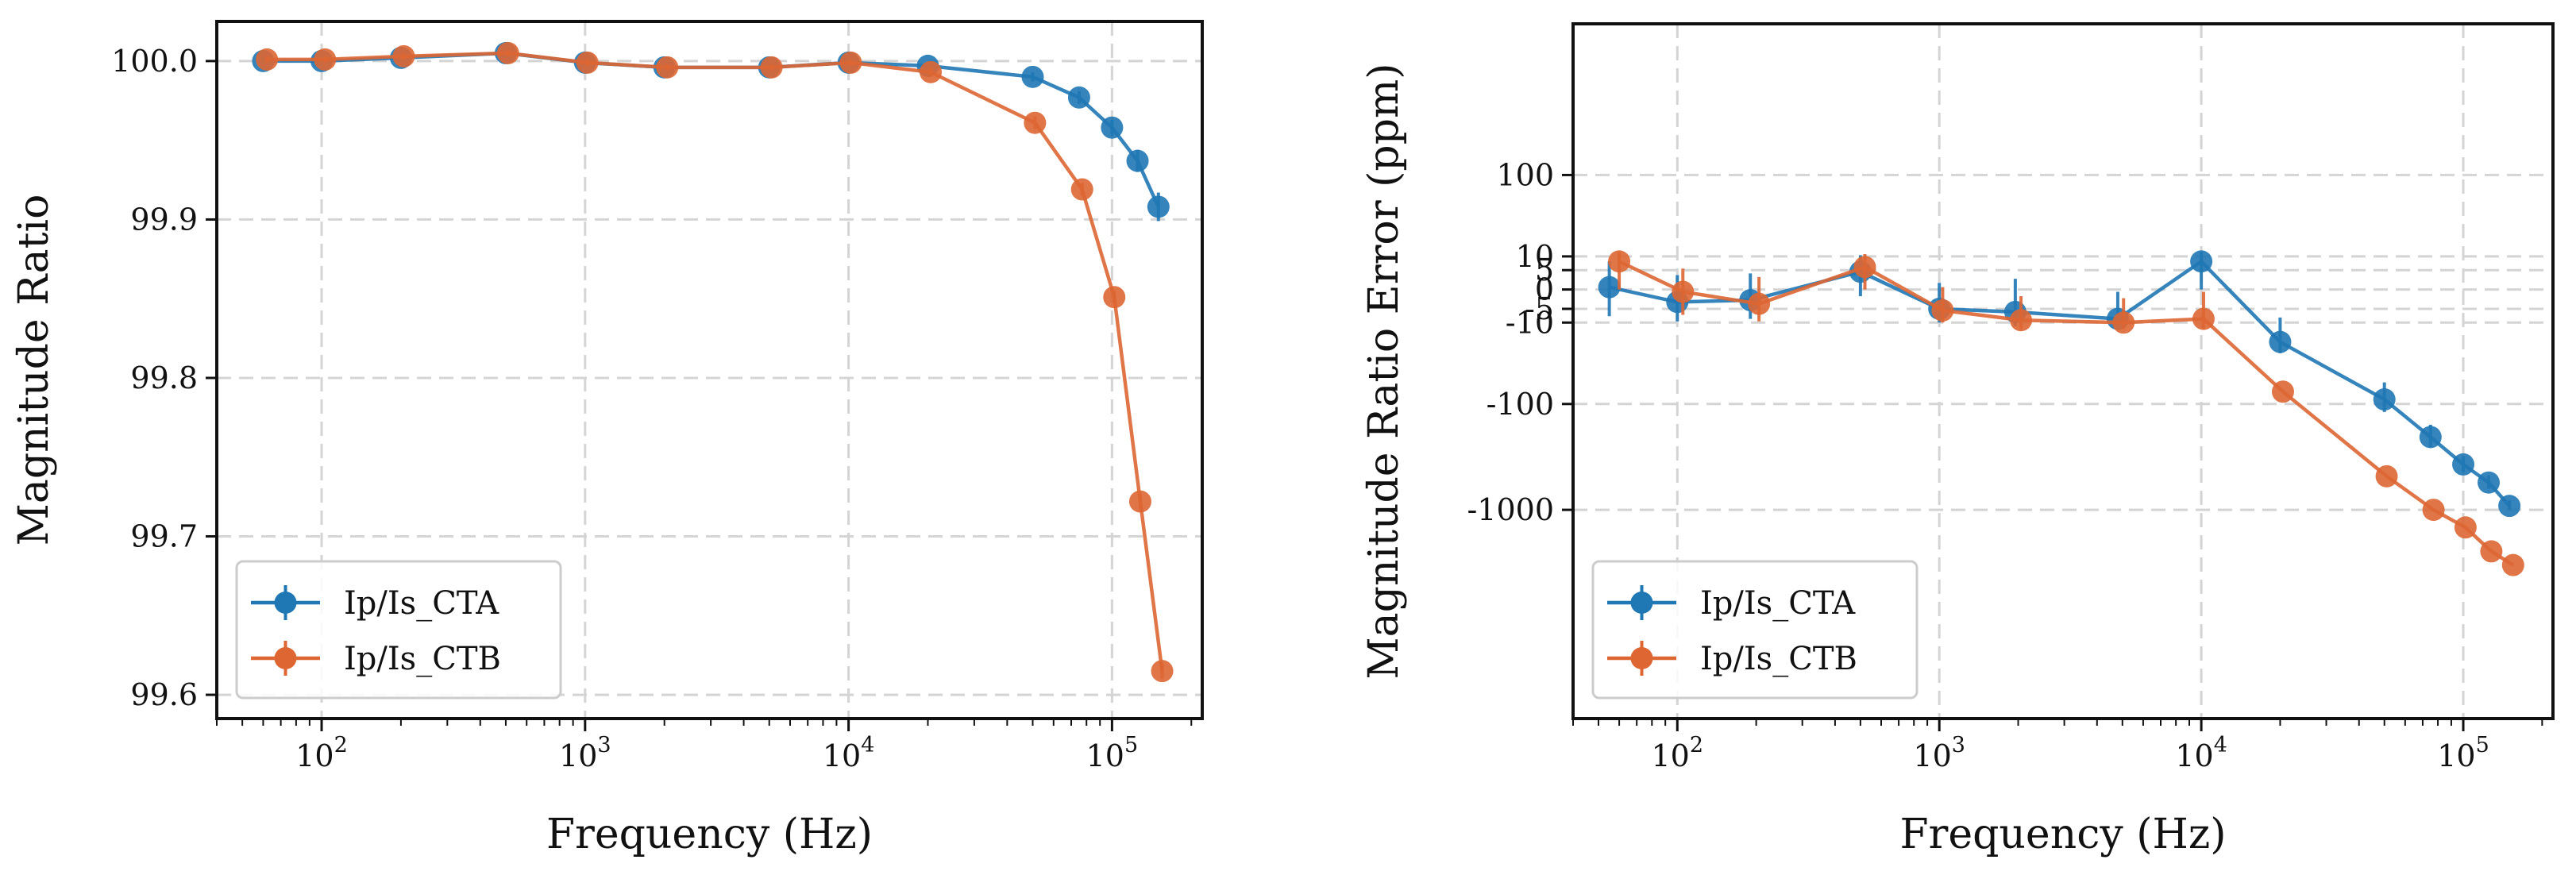 The height and width of the screenshot is (875, 2576). What do you see at coordinates (1520, 404) in the screenshot?
I see `y-tick-label: -100` at bounding box center [1520, 404].